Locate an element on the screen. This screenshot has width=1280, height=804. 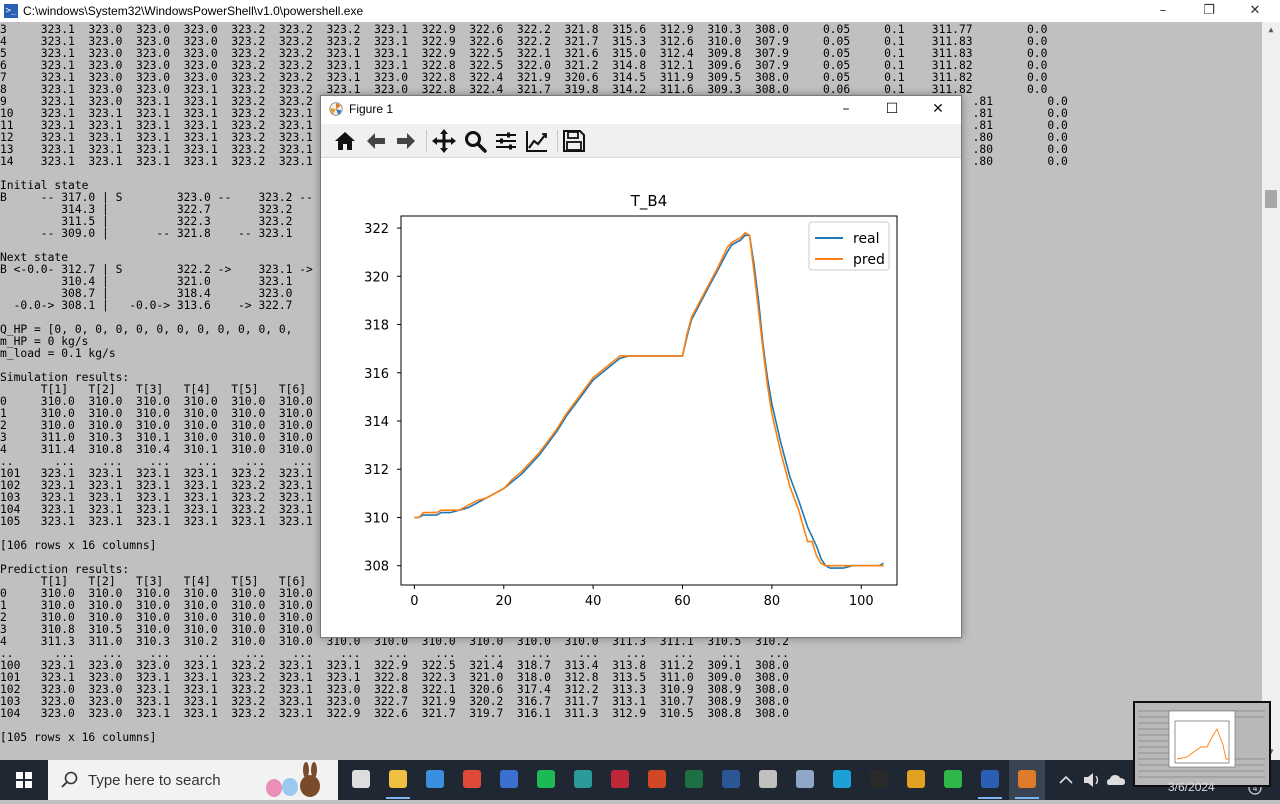
chrome-icon is located at coordinates (472, 779).